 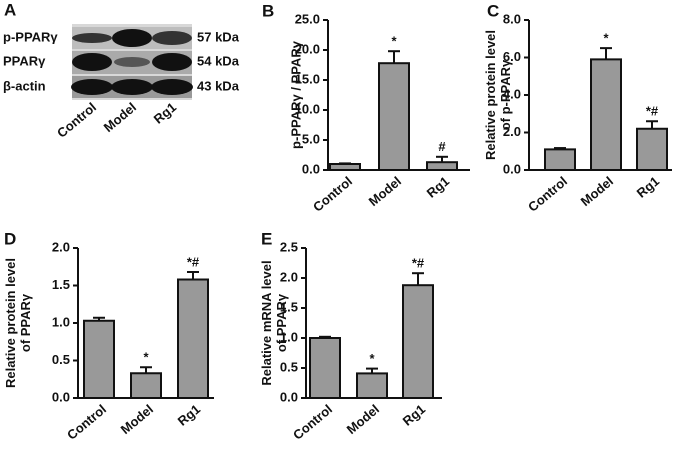 I want to click on lane-label: Rg1, so click(x=165, y=112).